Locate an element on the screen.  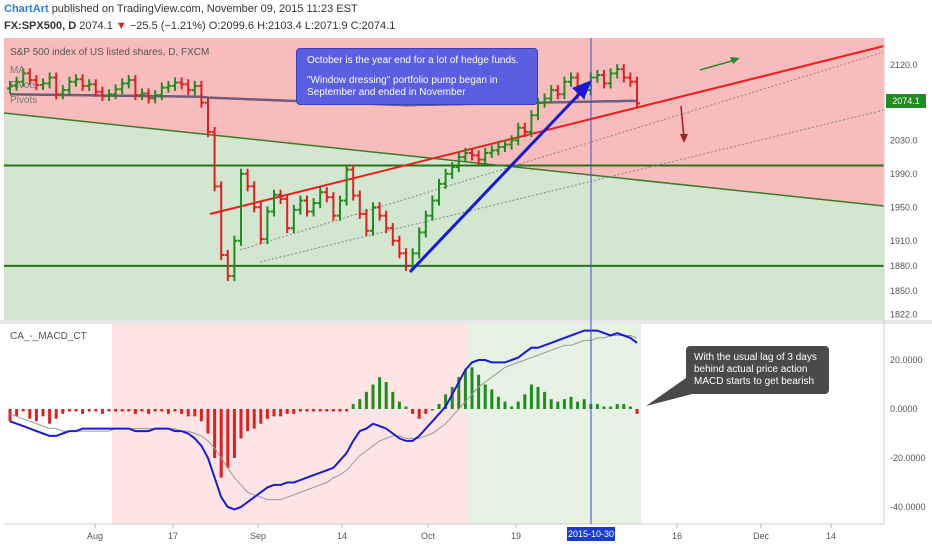
red-down-arrow-head is located at coordinates (684, 138).